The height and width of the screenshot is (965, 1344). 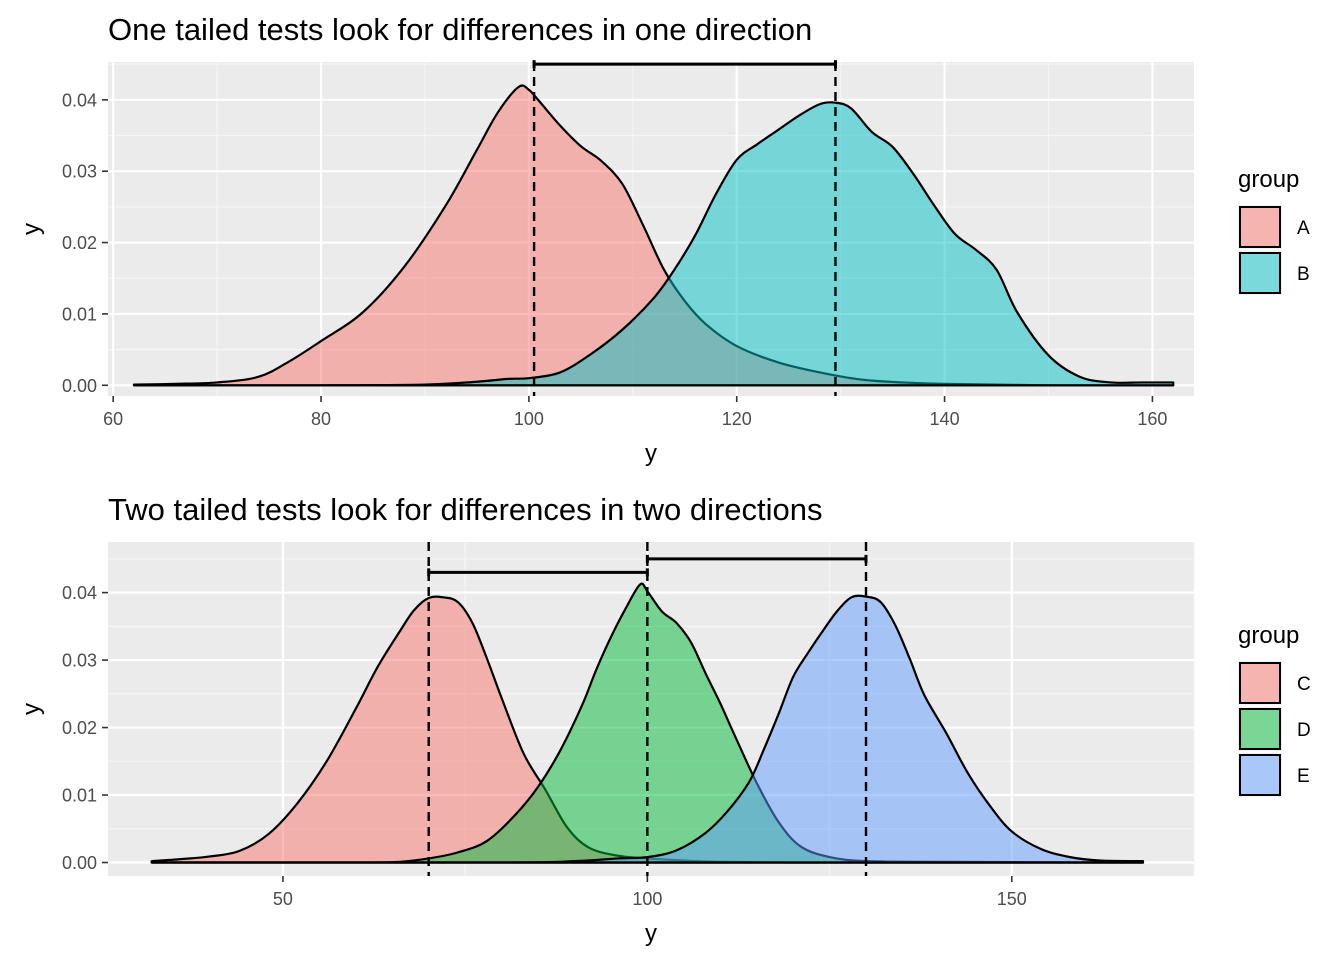 I want to click on legend: group C D E, so click(x=1274, y=709).